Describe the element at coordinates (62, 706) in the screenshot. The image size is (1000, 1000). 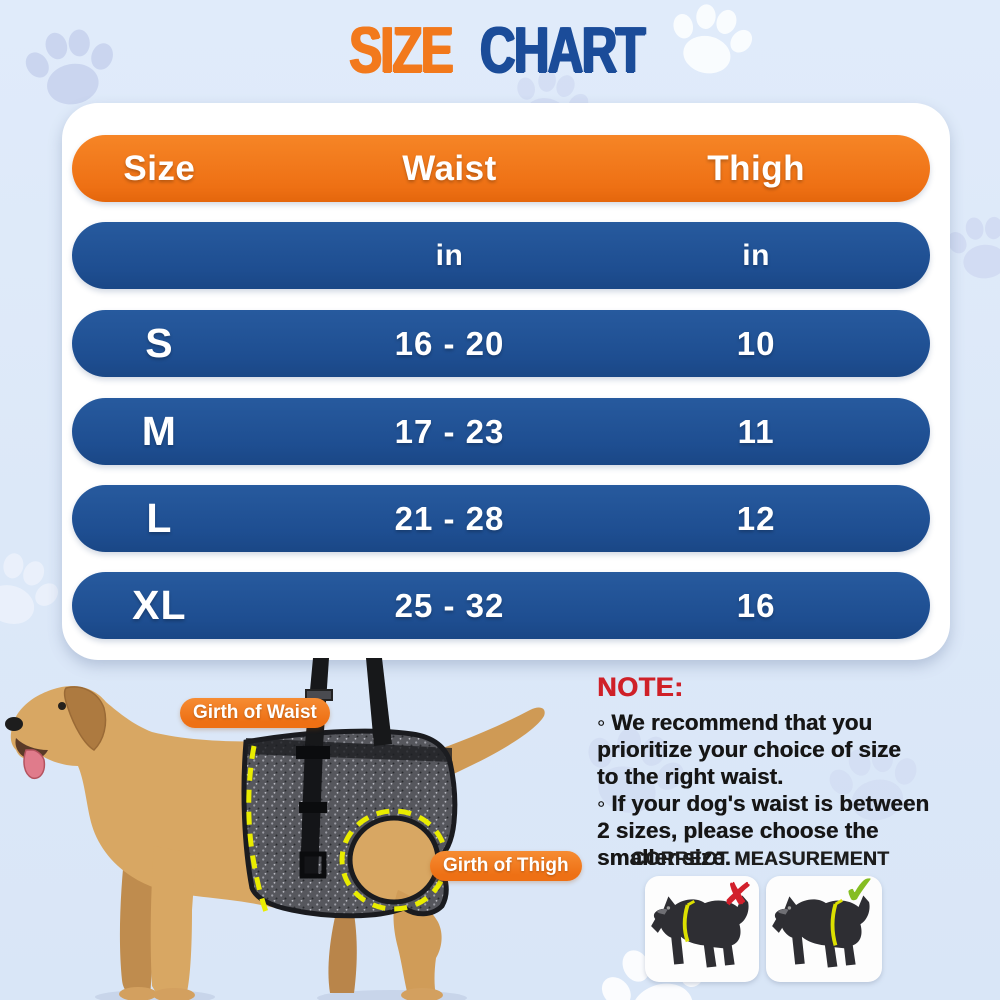
I see `dog-eye` at that location.